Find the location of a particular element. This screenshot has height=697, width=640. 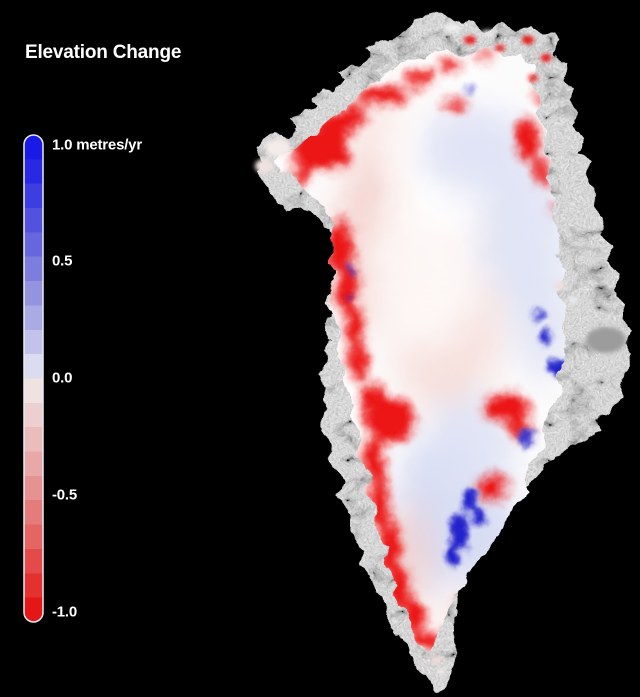

colorbar is located at coordinates (33, 378).